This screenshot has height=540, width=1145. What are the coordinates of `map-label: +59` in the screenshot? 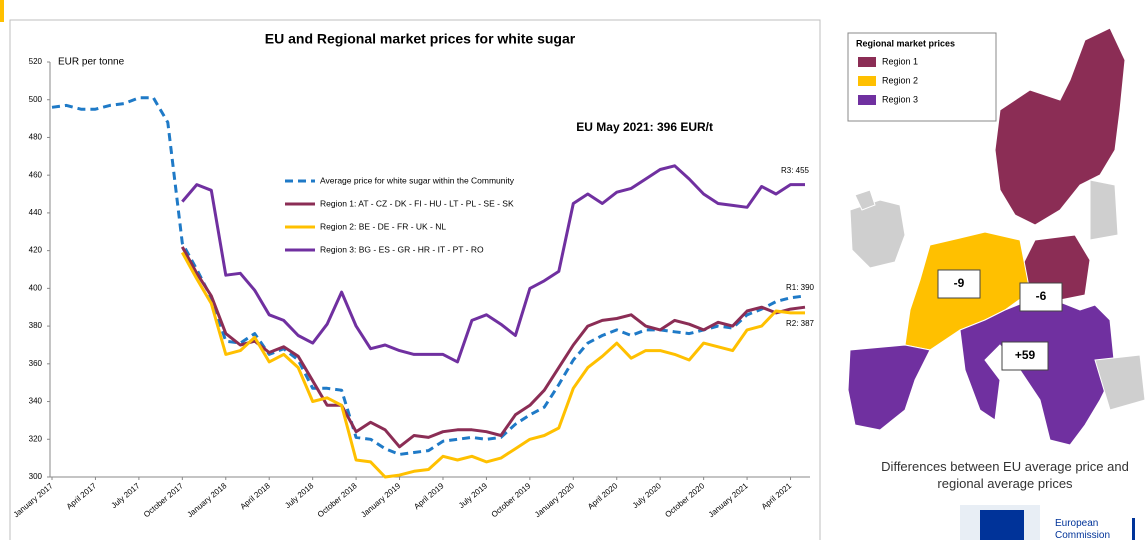 It's located at (1025, 355).